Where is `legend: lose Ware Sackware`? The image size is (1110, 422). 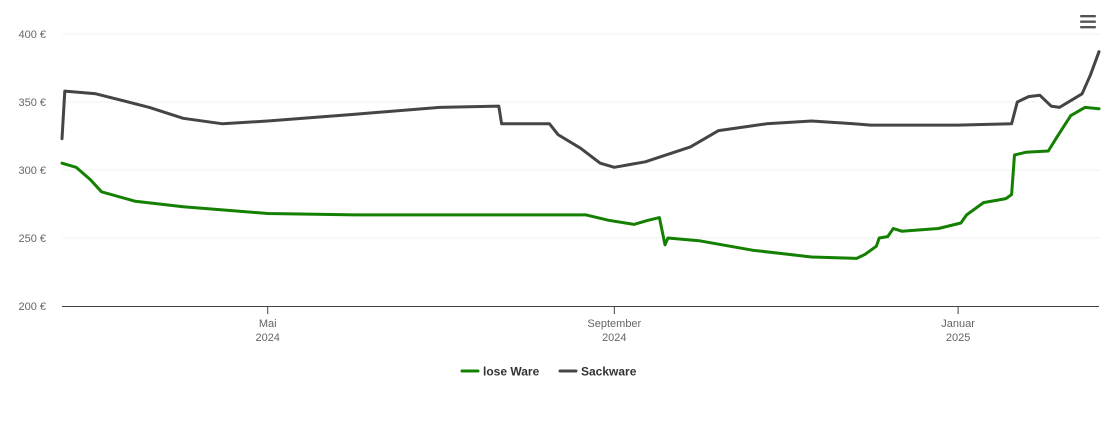
legend: lose Ware Sackware is located at coordinates (548, 372).